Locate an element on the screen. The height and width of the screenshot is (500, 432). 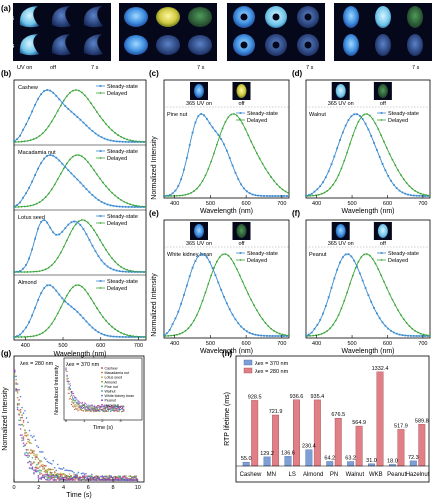
h-value-280: 721.9 is located at coordinates (276, 412).